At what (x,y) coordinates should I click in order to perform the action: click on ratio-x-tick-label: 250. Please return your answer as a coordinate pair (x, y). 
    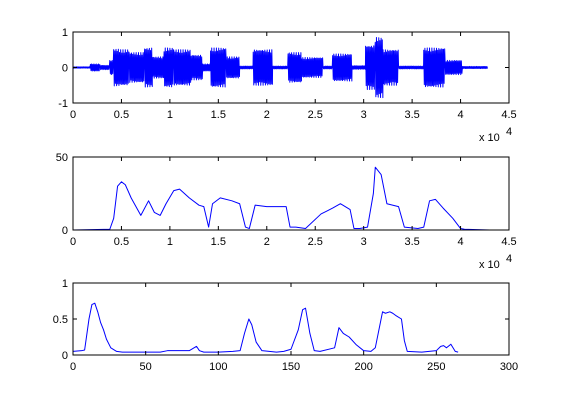
    Looking at the image, I should click on (436, 367).